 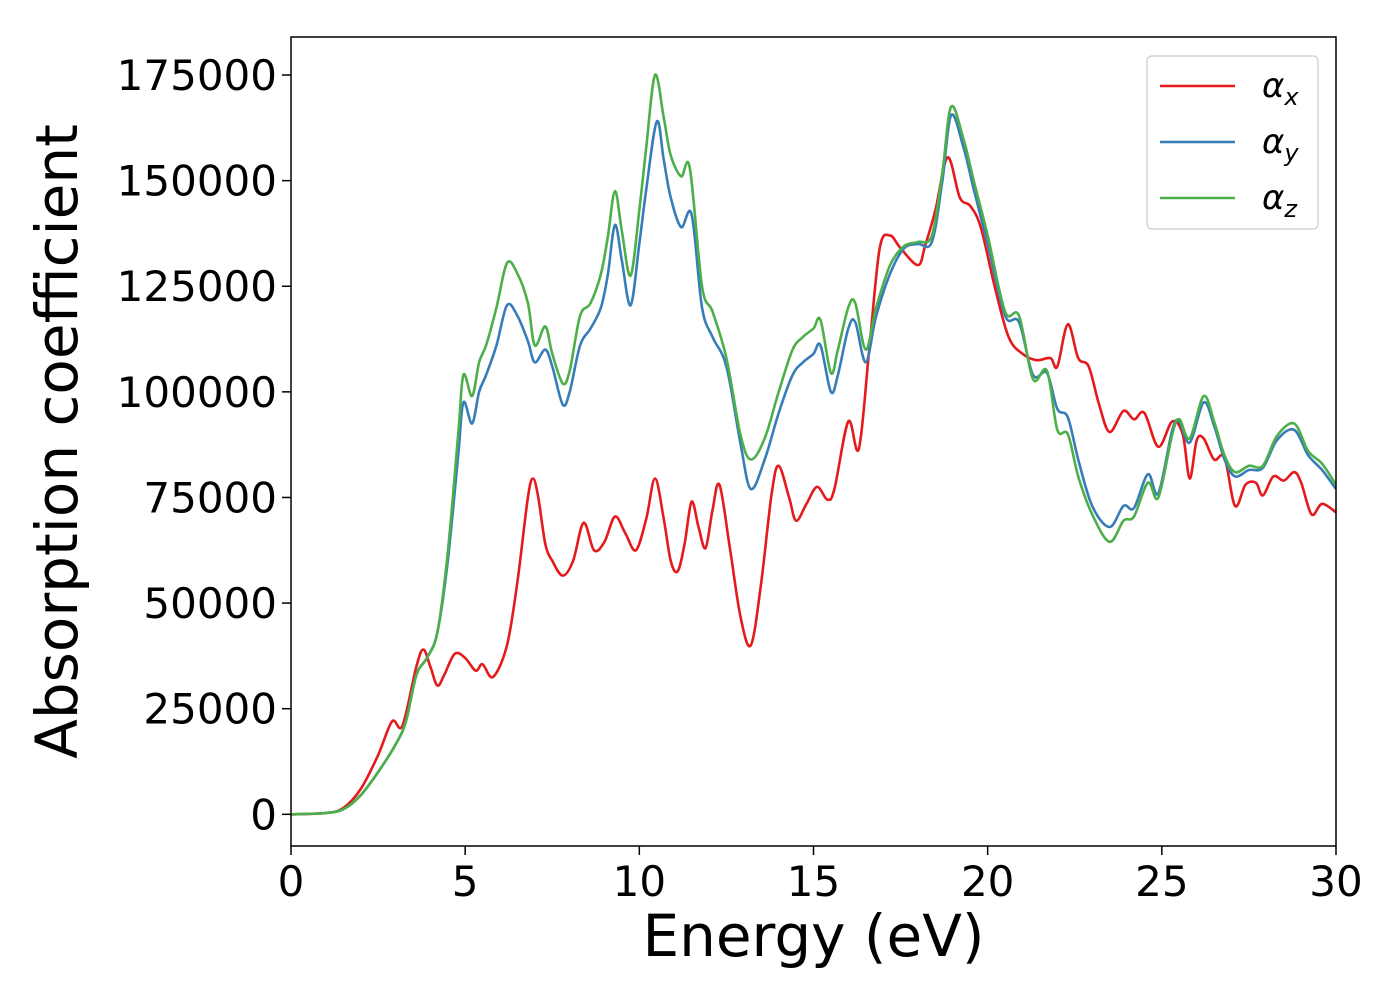 What do you see at coordinates (210, 603) in the screenshot?
I see `y-tick-label: 50000` at bounding box center [210, 603].